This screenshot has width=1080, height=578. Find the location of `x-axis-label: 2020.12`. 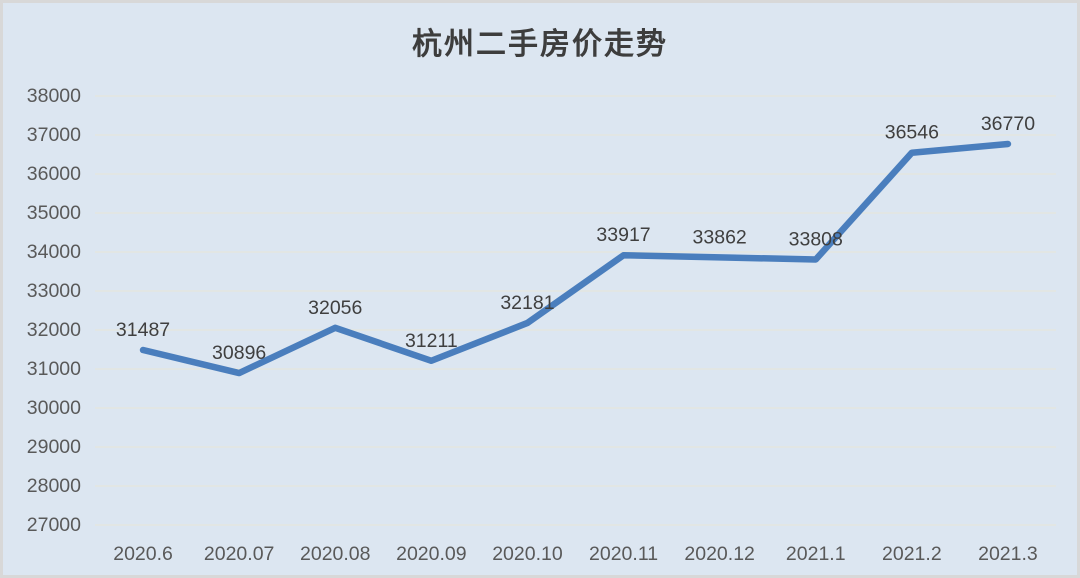

x-axis-label: 2020.12 is located at coordinates (719, 554).